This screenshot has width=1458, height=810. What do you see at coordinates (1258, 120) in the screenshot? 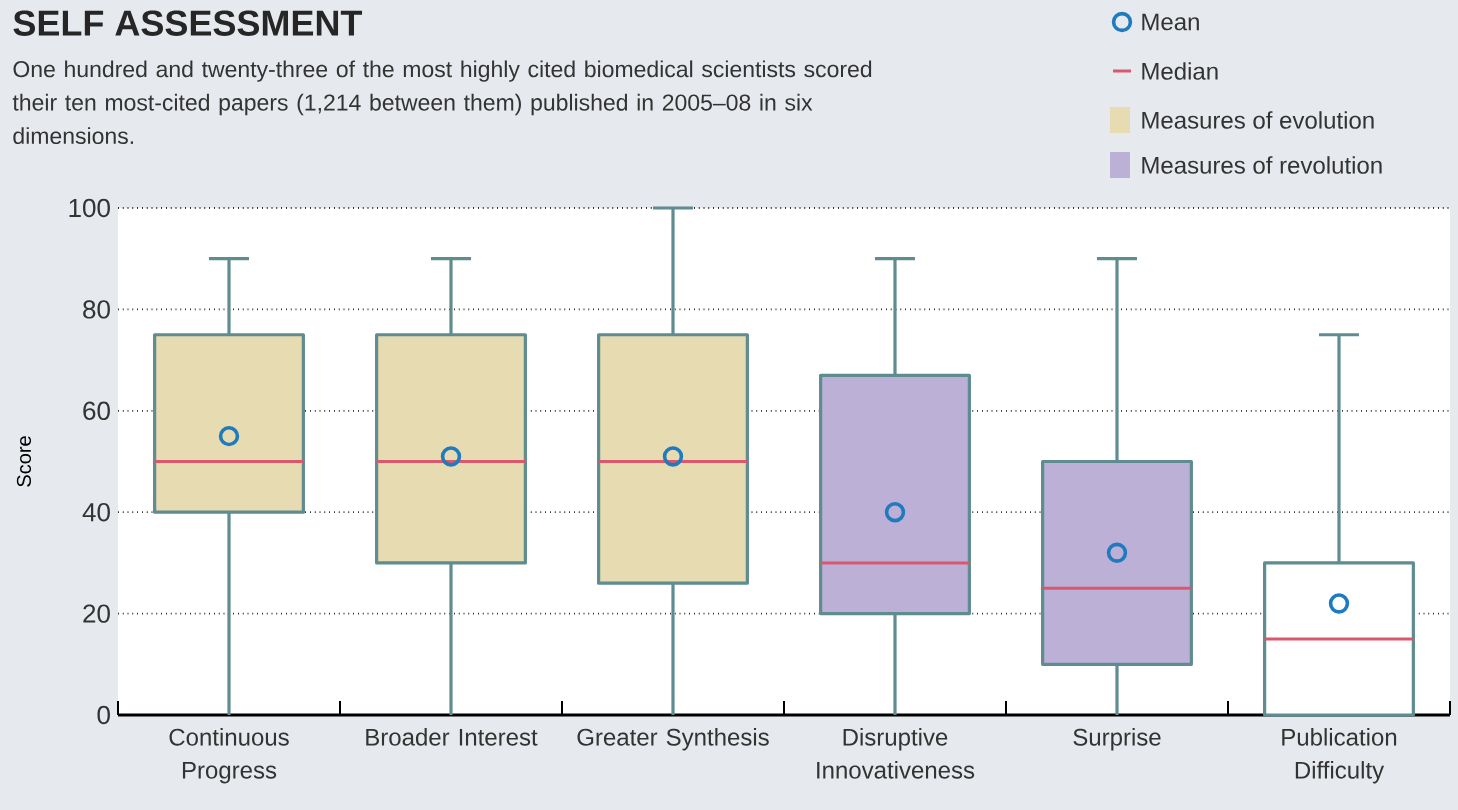
I see `legend-label: Measures of evolution` at bounding box center [1258, 120].